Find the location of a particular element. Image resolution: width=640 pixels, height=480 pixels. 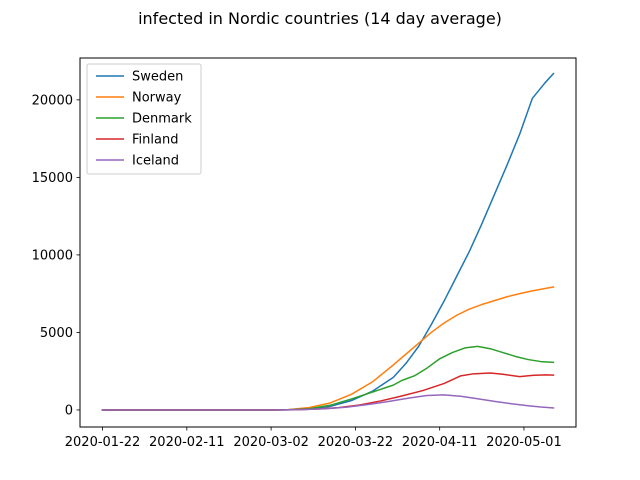

legend-label: Denmark is located at coordinates (162, 119).